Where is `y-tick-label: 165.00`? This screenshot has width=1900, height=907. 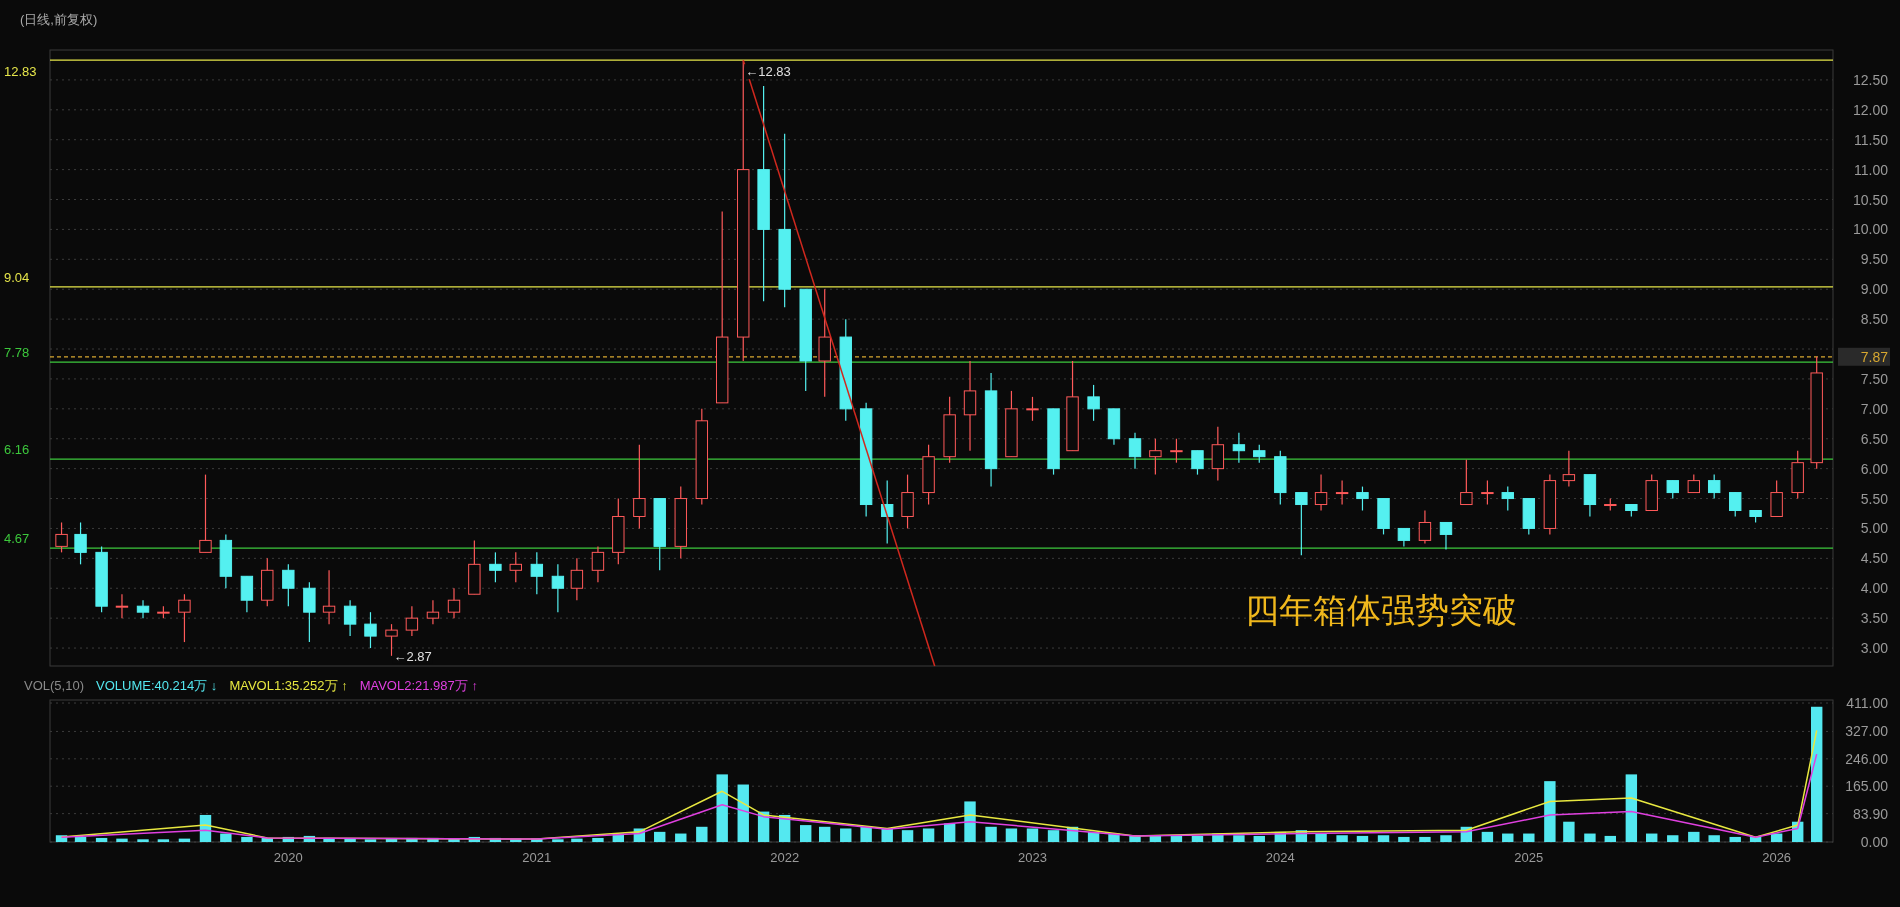
y-tick-label: 165.00 is located at coordinates (1867, 786).